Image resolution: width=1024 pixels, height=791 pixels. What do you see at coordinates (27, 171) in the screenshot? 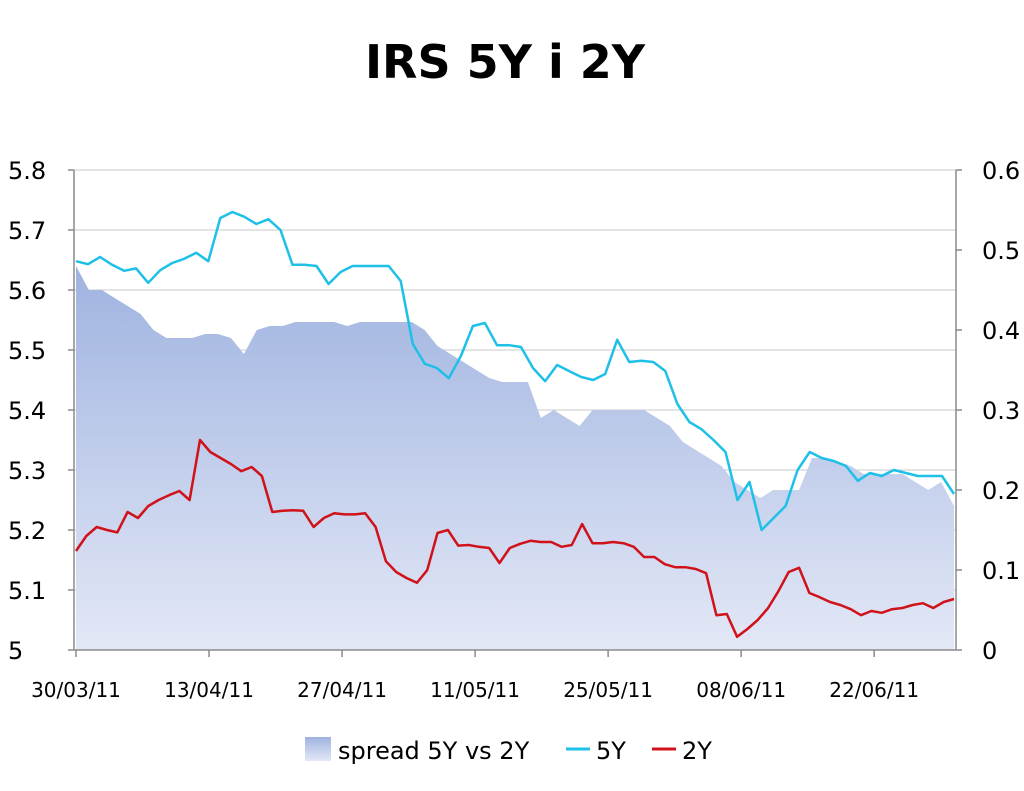
I see `left-tick-label: 5.8` at bounding box center [27, 171].